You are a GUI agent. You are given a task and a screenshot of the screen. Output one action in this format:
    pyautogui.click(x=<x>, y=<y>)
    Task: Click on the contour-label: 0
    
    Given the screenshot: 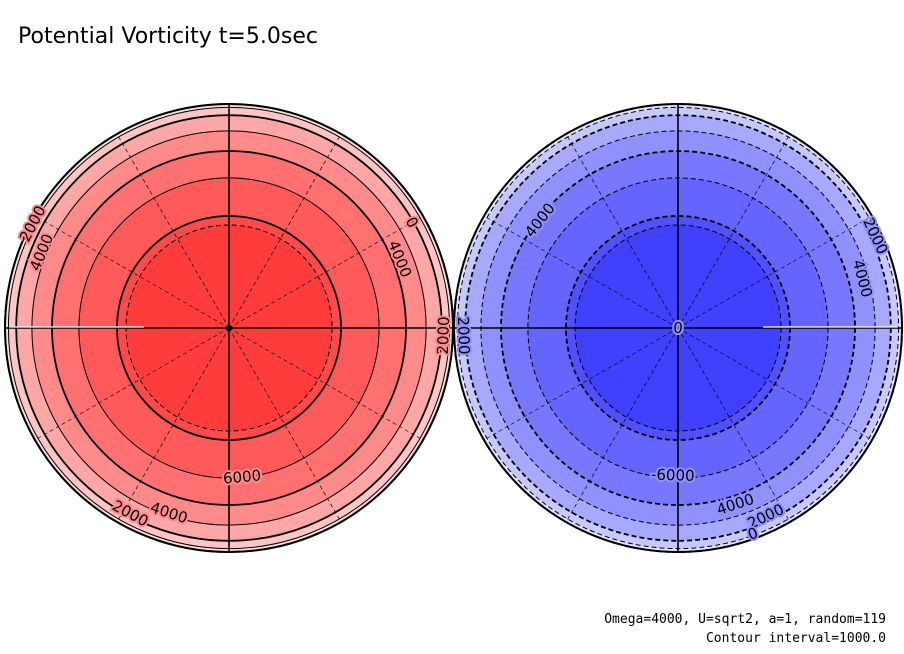 What is the action you would take?
    pyautogui.click(x=678, y=328)
    